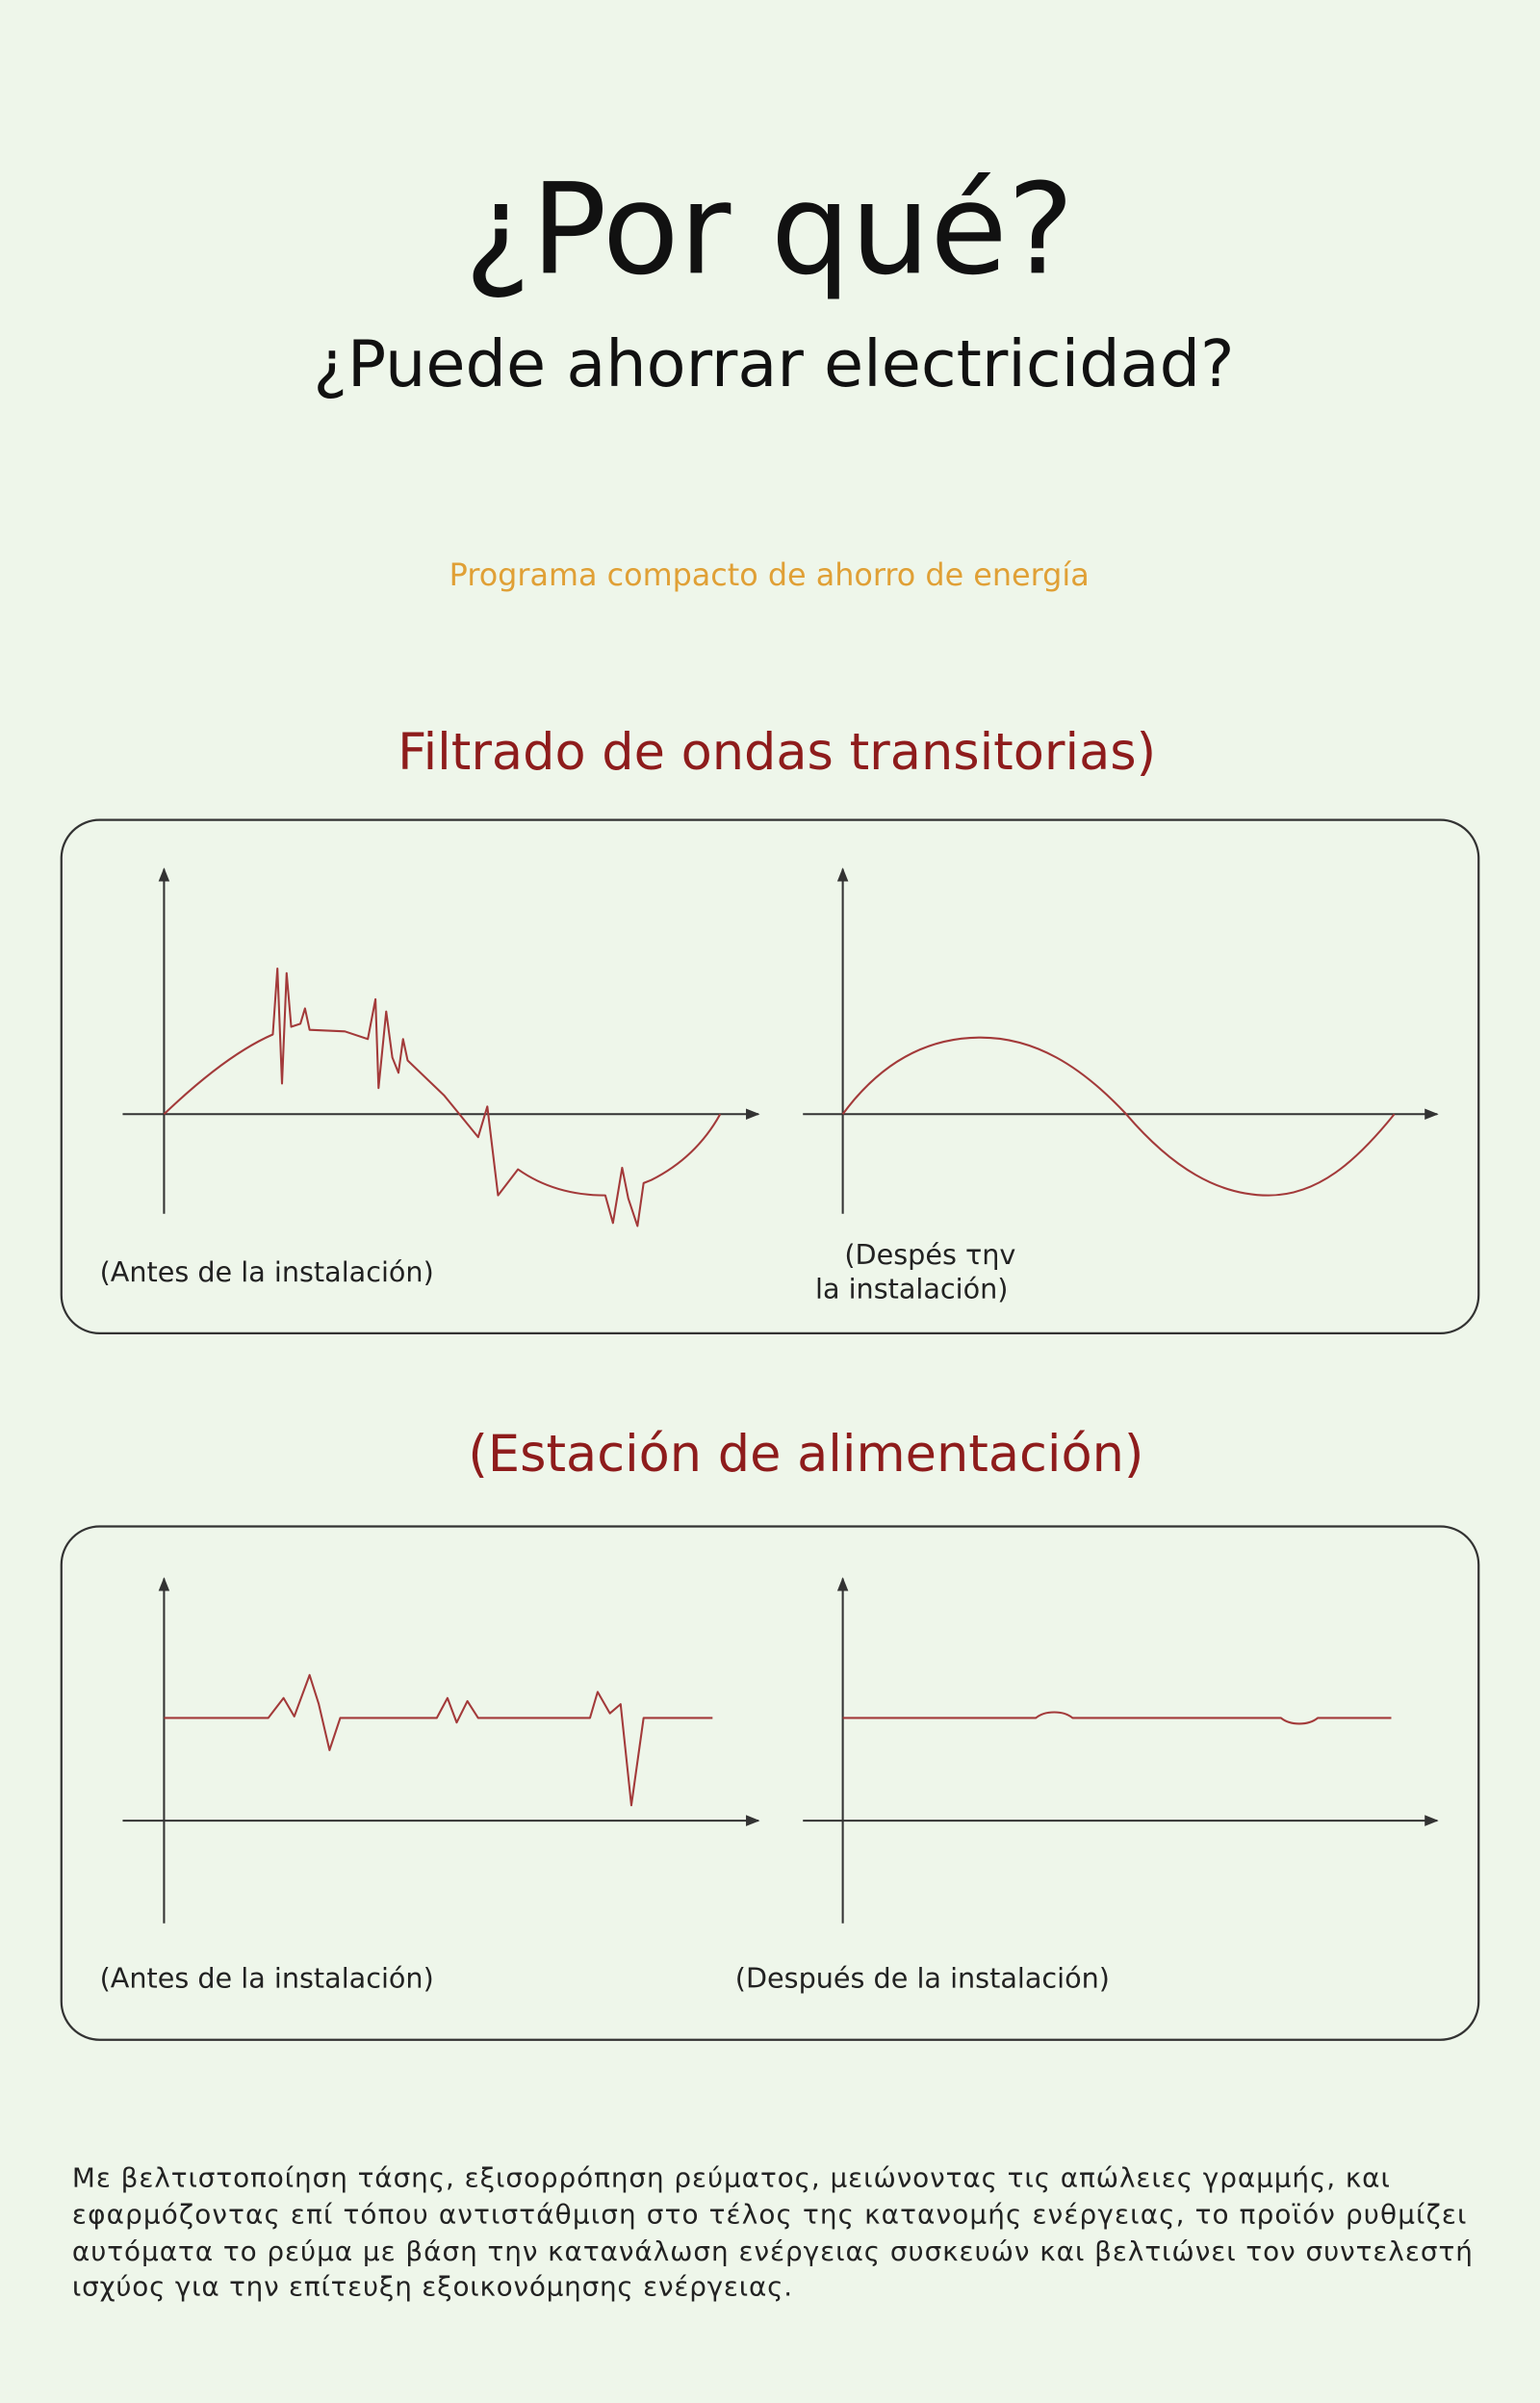  What do you see at coordinates (922, 1978) in the screenshot?
I see `label-after: (Después de la instalación)` at bounding box center [922, 1978].